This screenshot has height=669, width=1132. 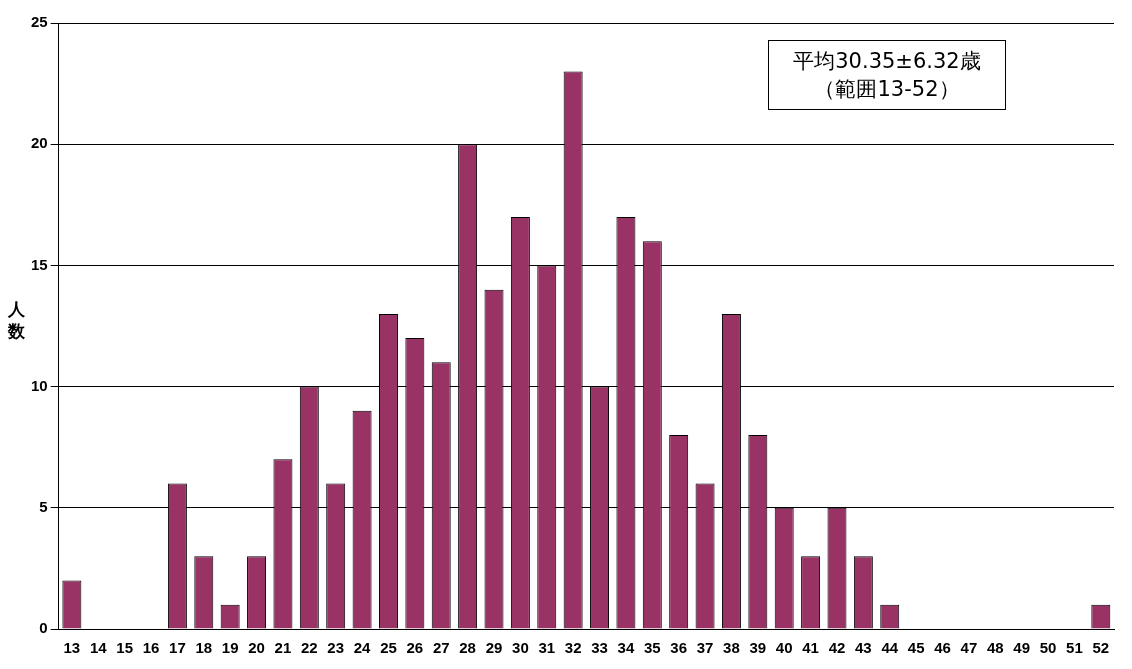 What do you see at coordinates (1101, 648) in the screenshot?
I see `x-tick-label: 52` at bounding box center [1101, 648].